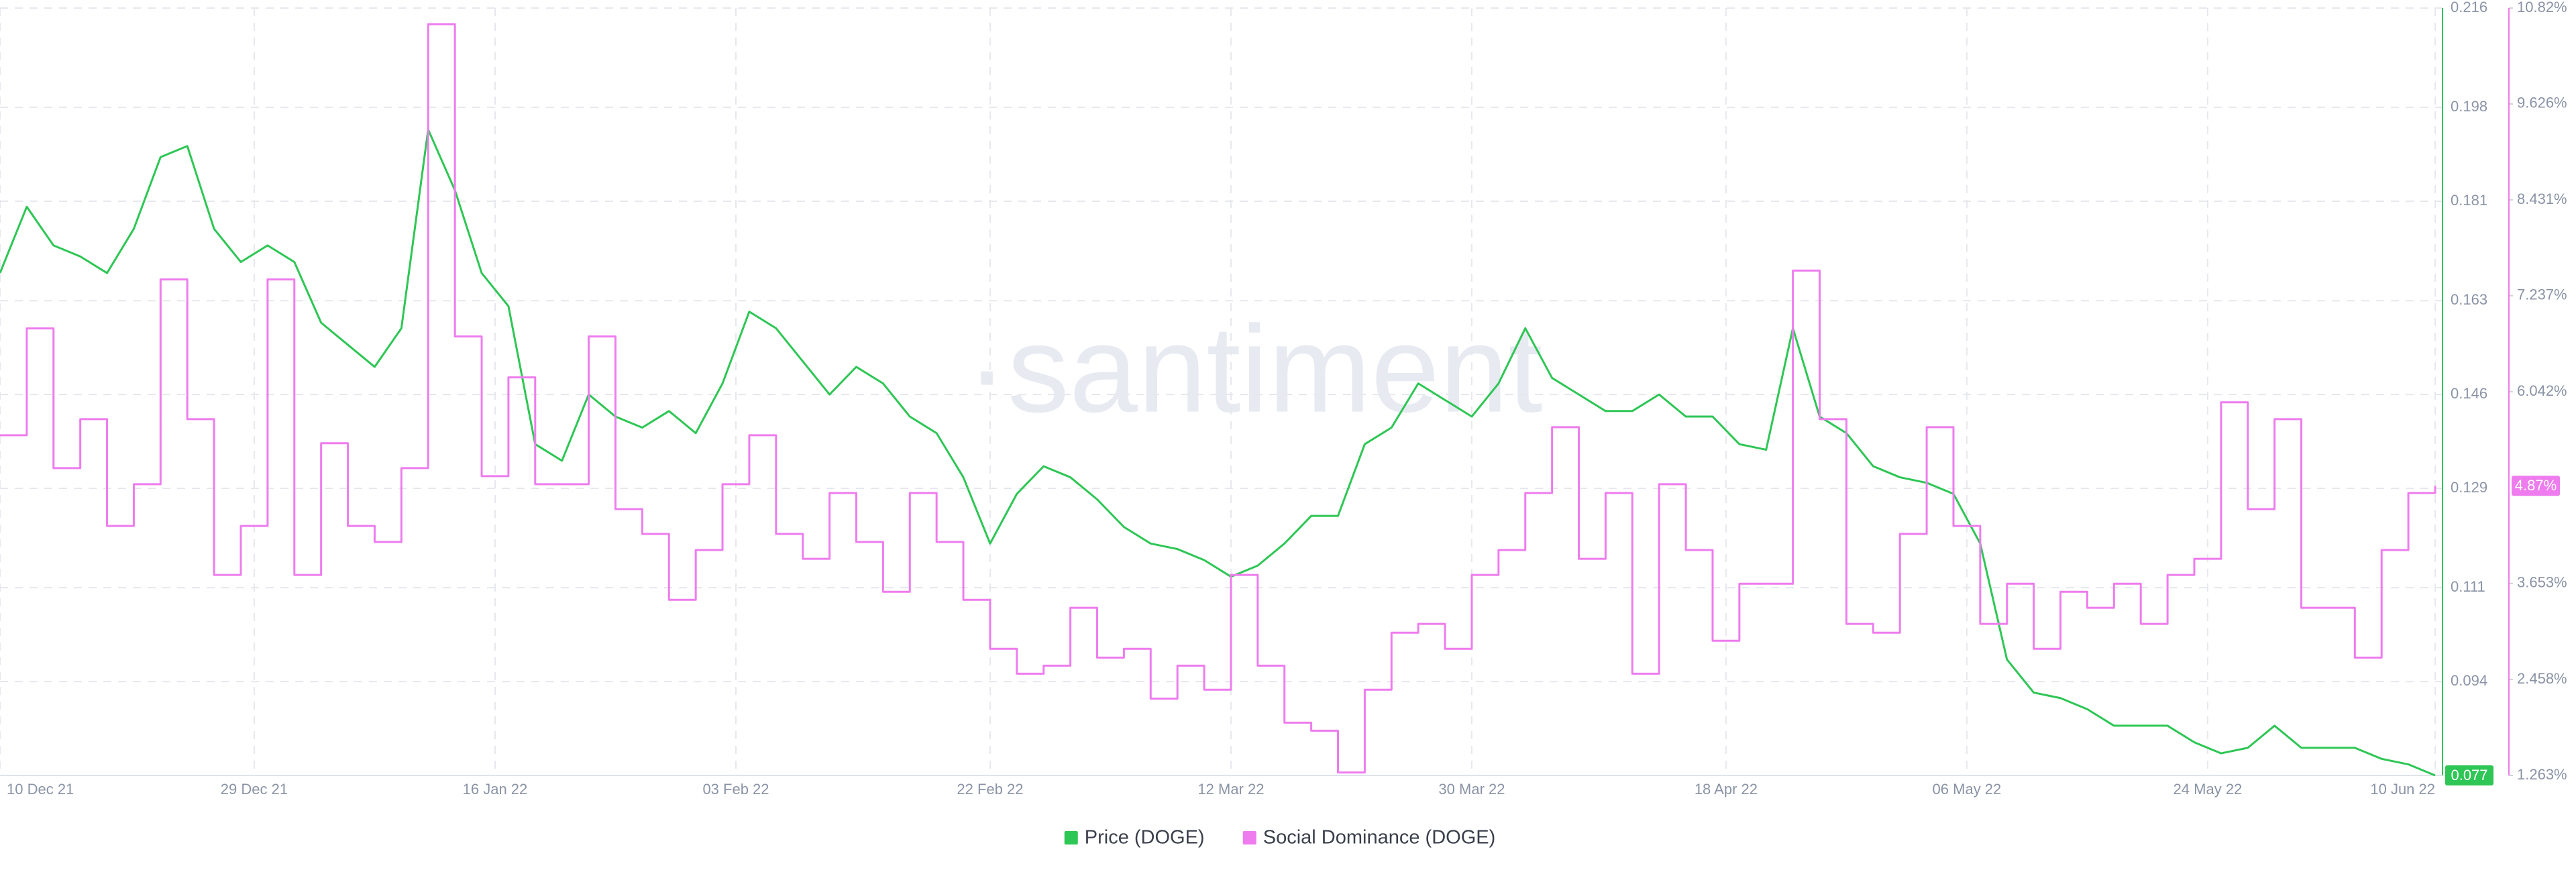  Describe the element at coordinates (1230, 790) in the screenshot. I see `x-tick-label: 12 Mar 22` at that location.